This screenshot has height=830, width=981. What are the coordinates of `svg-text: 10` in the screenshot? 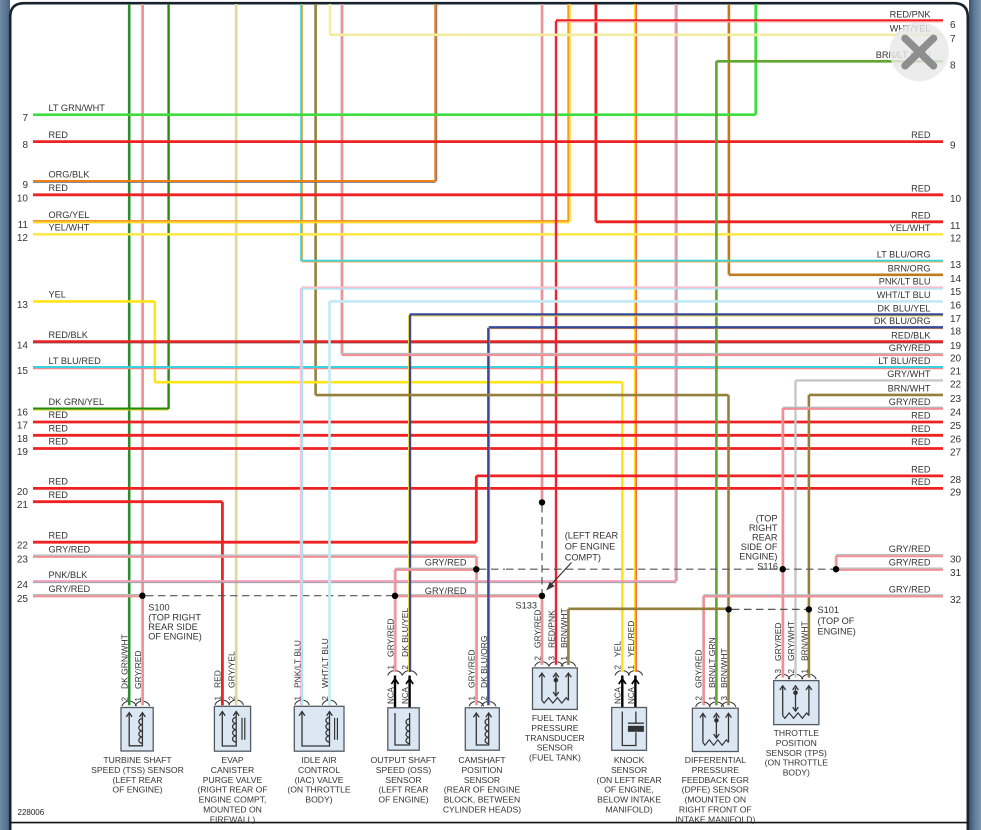 It's located at (956, 199).